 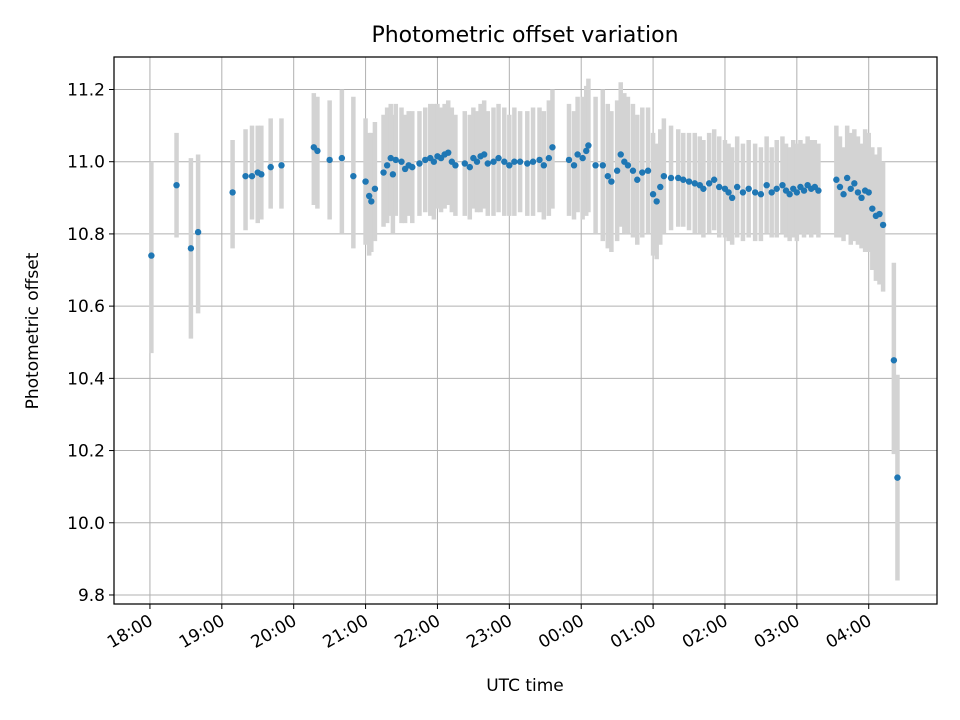 I want to click on y-tick-label: 11.2, so click(x=86, y=90).